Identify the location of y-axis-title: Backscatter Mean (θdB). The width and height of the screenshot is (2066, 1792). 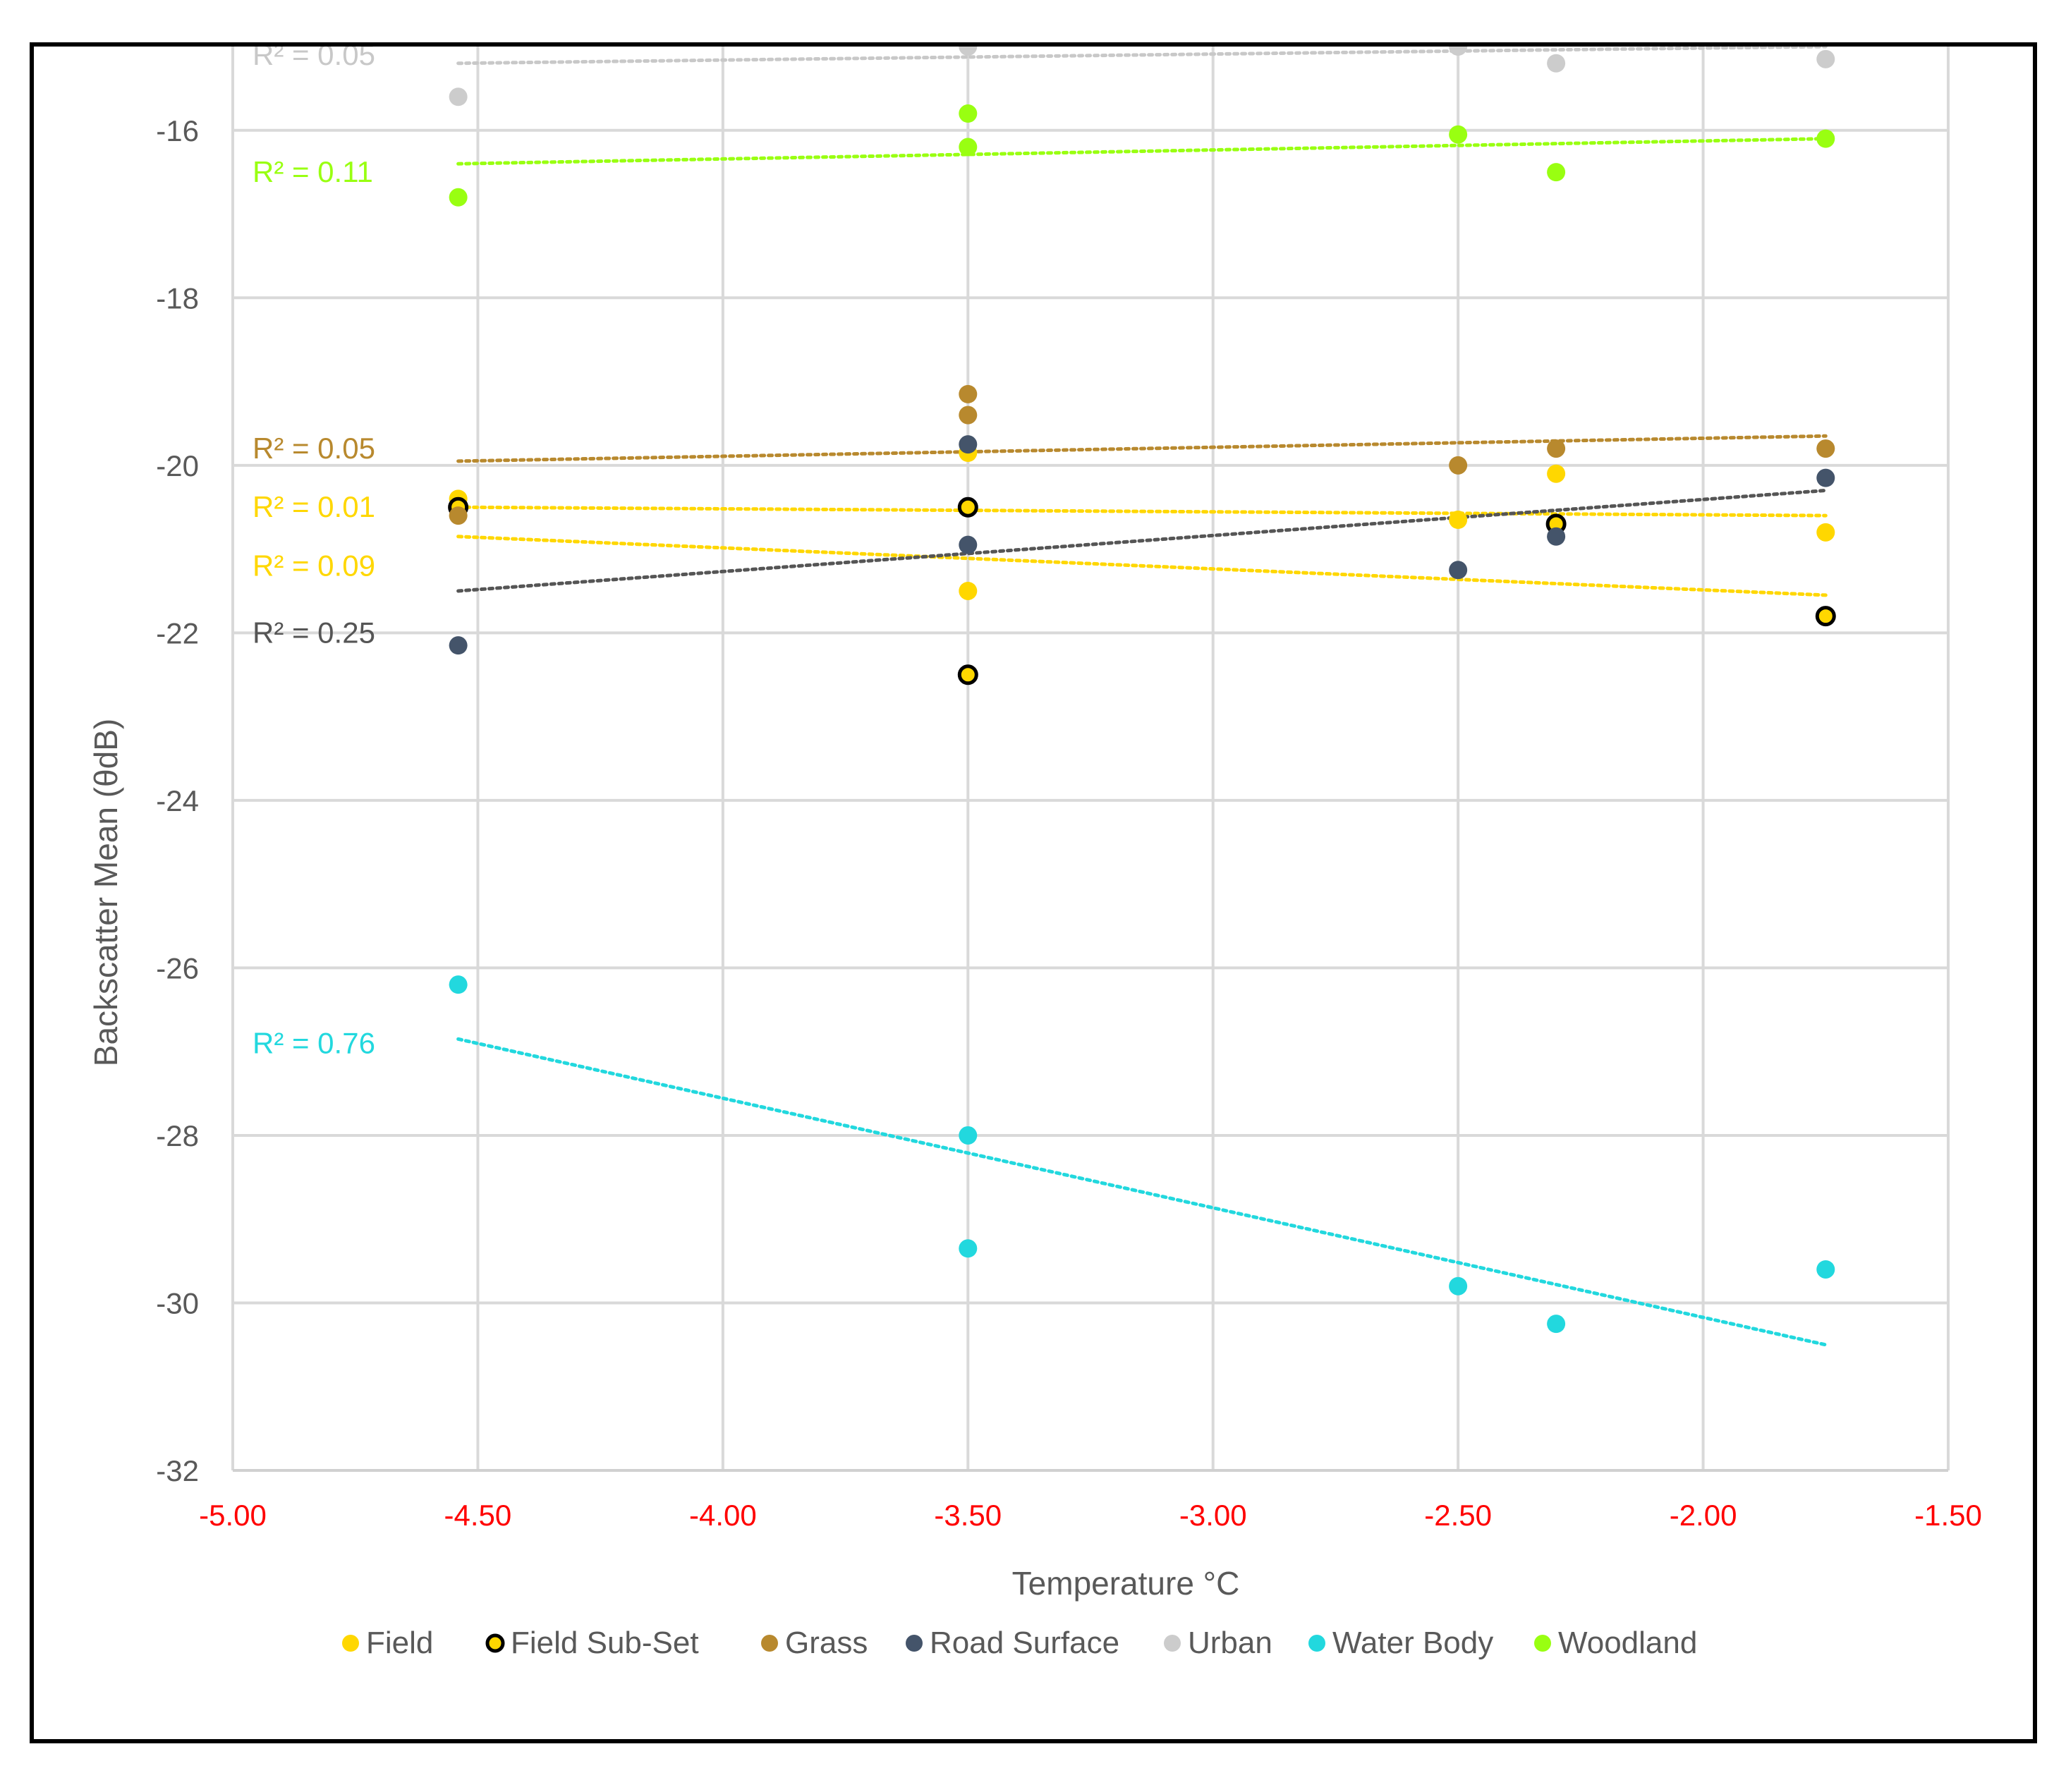
(105, 892).